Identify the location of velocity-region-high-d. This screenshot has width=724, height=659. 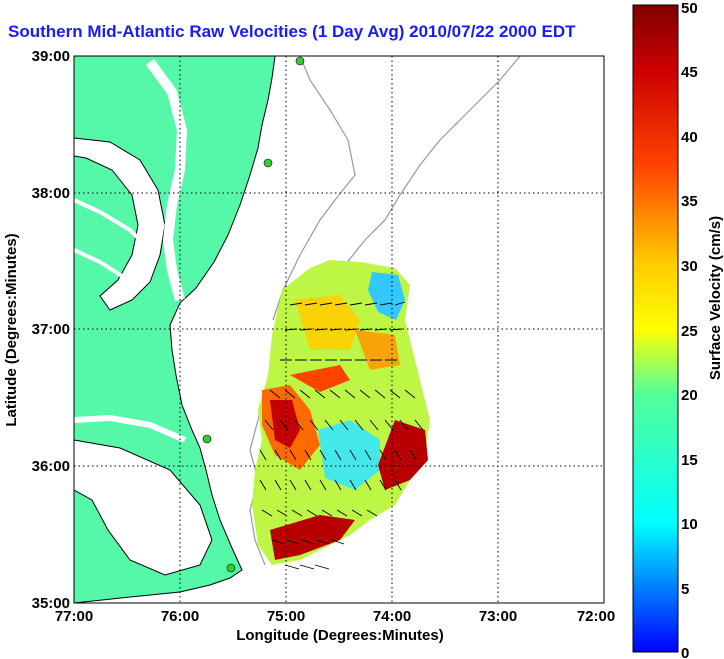
(403, 455).